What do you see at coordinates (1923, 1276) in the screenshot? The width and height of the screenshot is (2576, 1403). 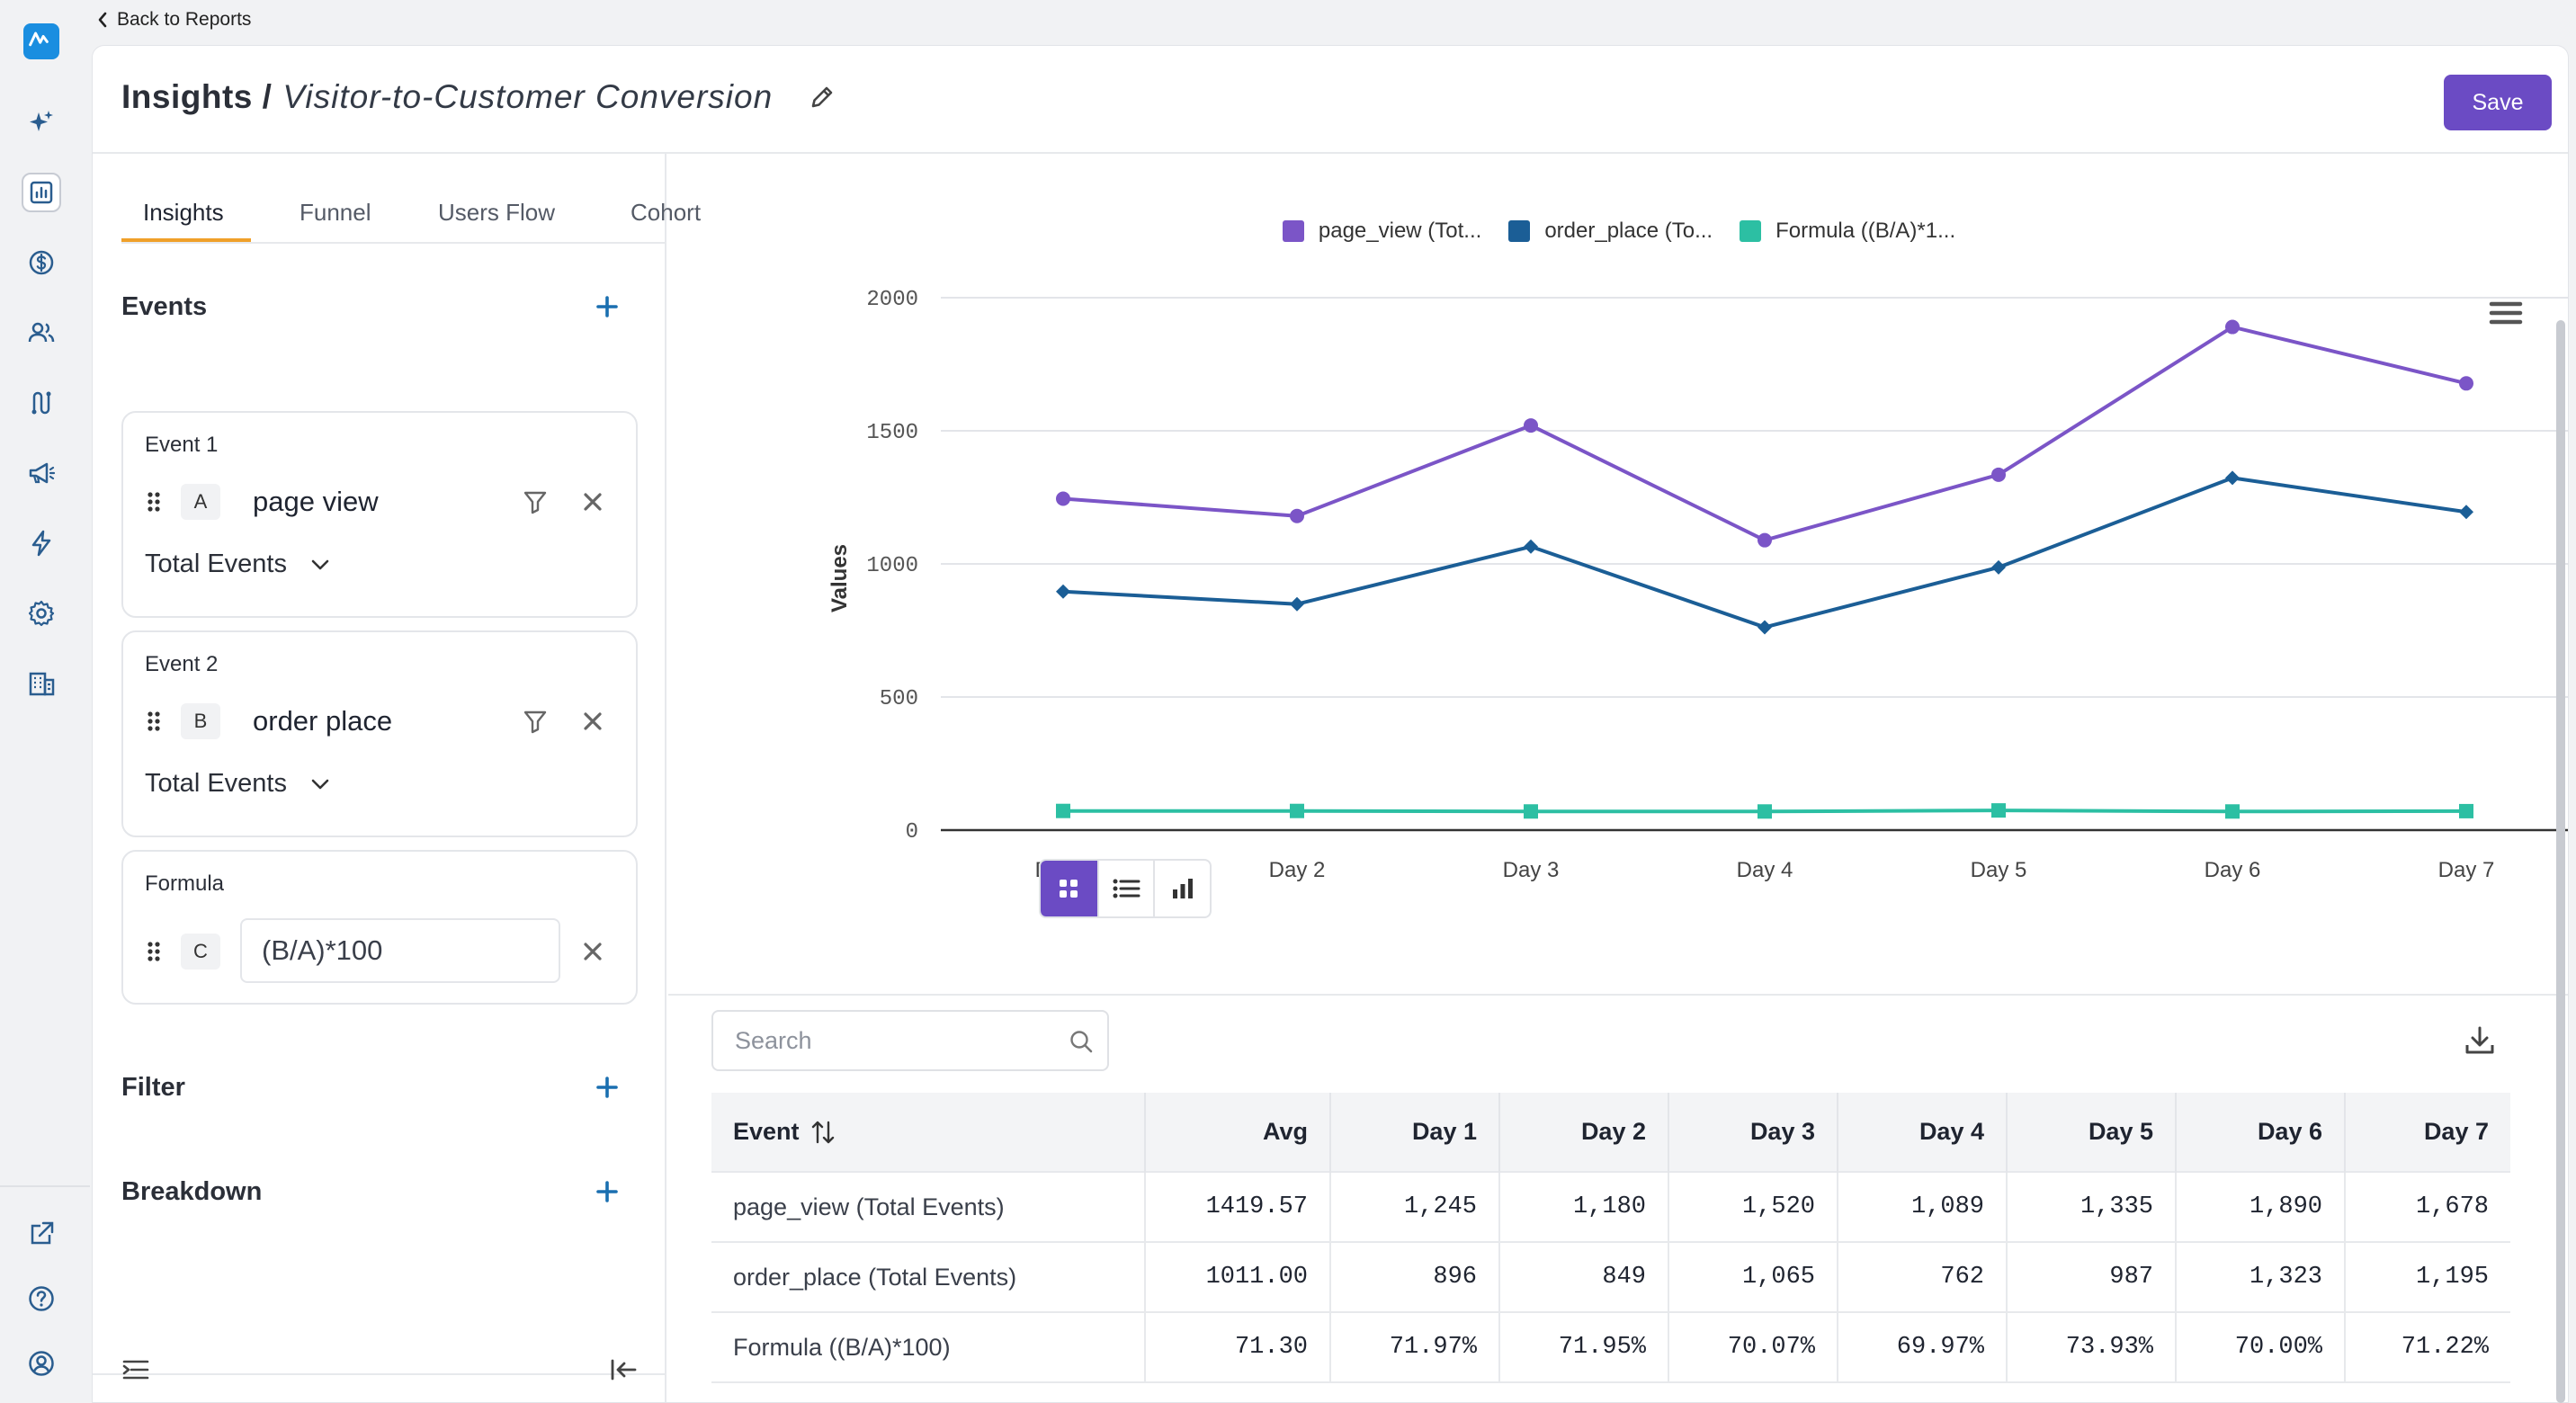 I see `table-cell: 762` at bounding box center [1923, 1276].